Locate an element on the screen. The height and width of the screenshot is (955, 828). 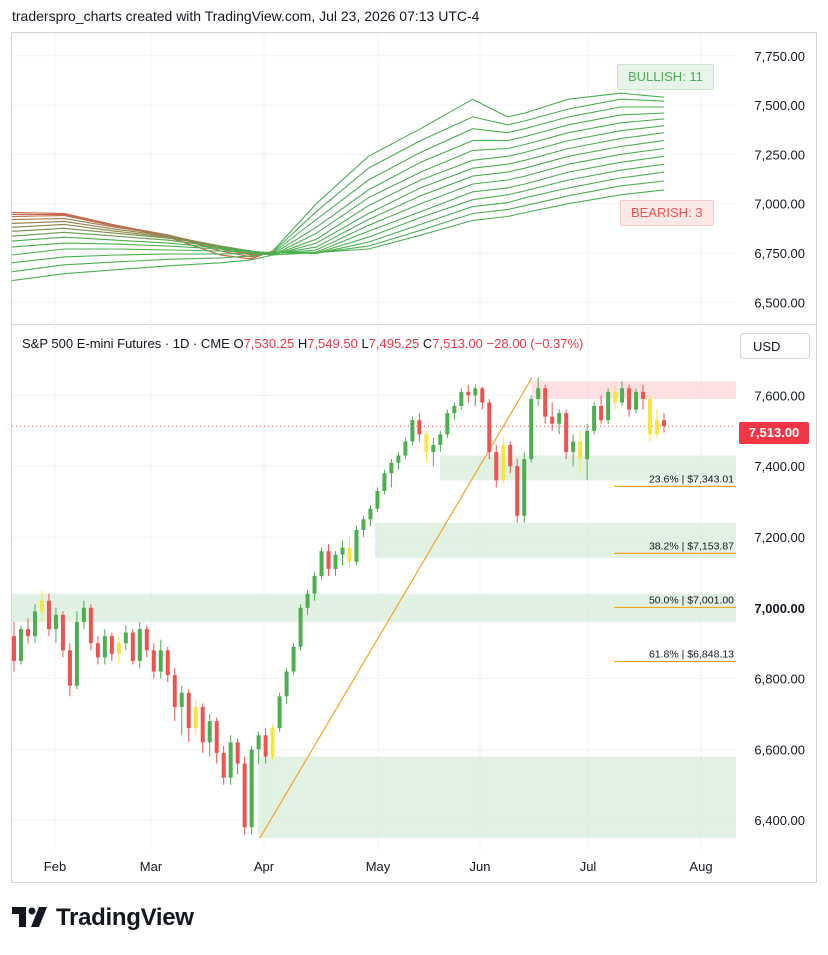
change-value: −28.00 (−0.37%) is located at coordinates (535, 343).